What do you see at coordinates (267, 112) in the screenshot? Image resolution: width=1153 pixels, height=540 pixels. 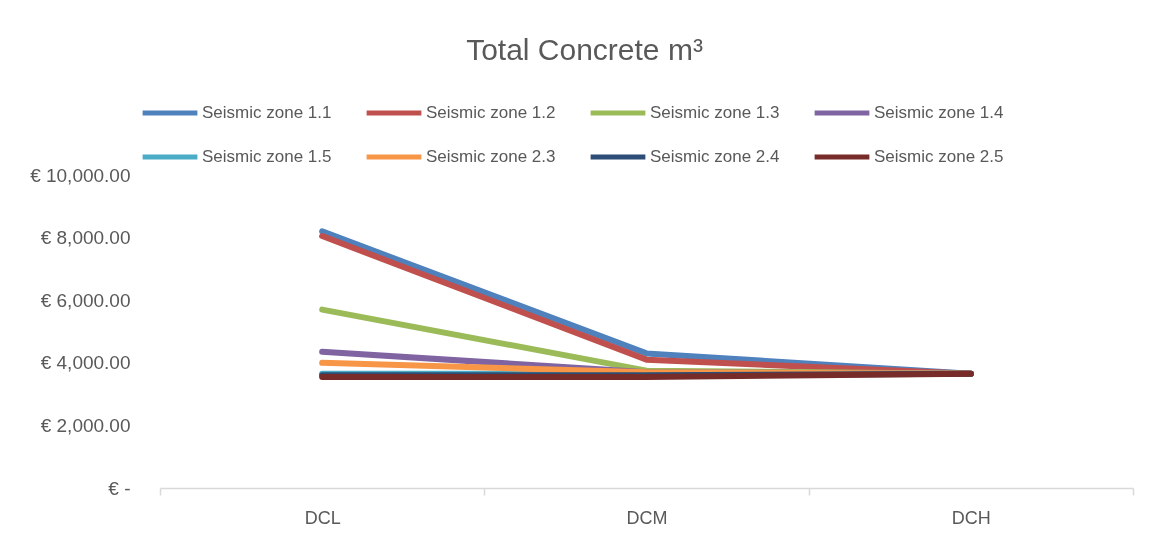 I see `legend-label: Seismic zone 1.1` at bounding box center [267, 112].